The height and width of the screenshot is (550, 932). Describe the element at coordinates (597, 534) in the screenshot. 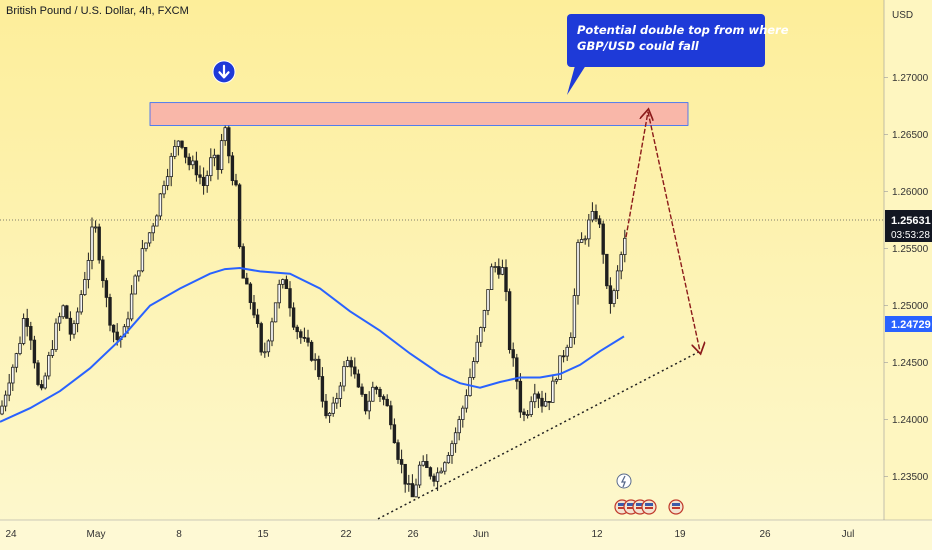

I see `x-tick-label: 12` at that location.